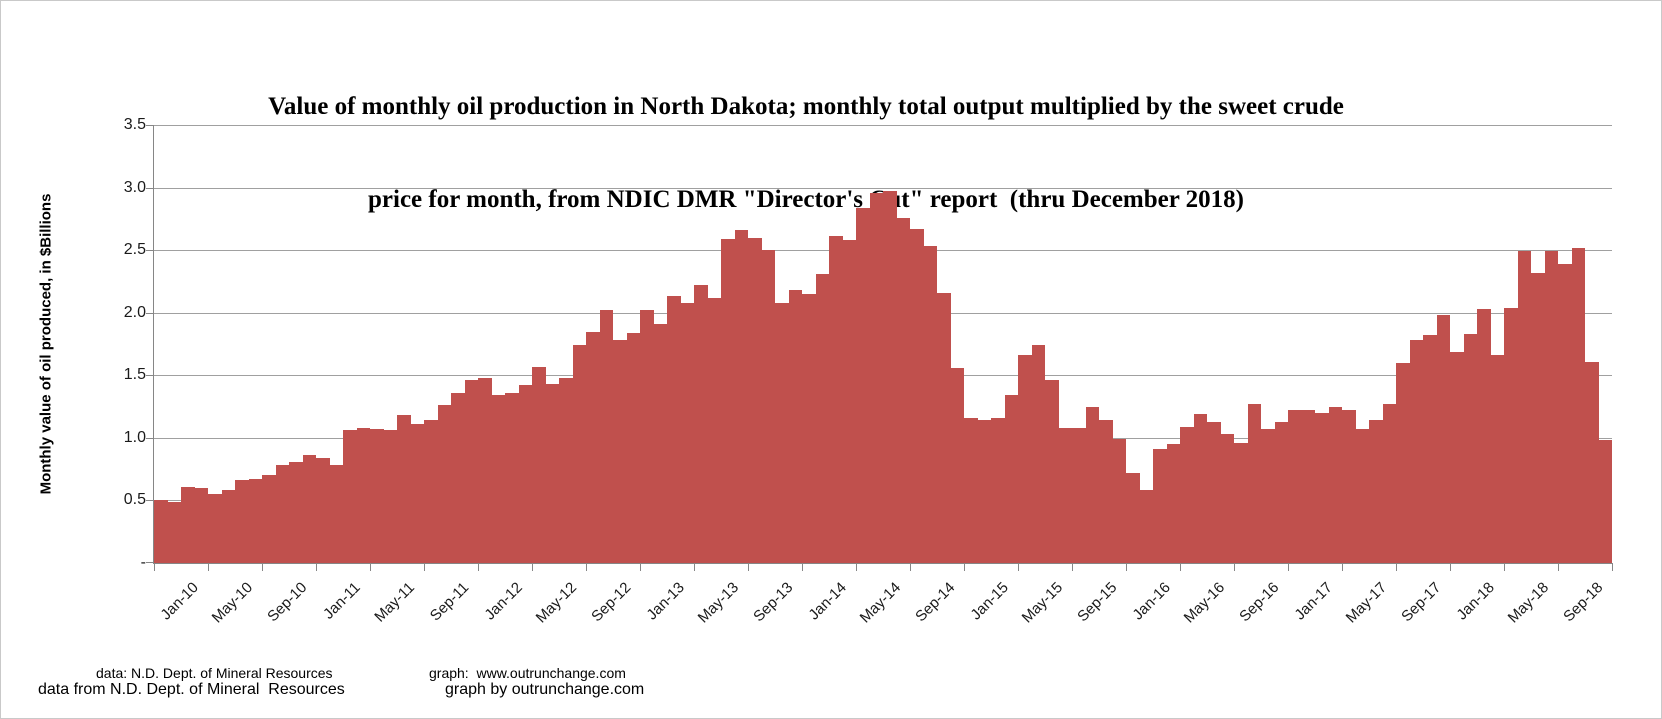 The width and height of the screenshot is (1662, 719). I want to click on x-tick-label-Sep-14: Sep-14, so click(935, 602).